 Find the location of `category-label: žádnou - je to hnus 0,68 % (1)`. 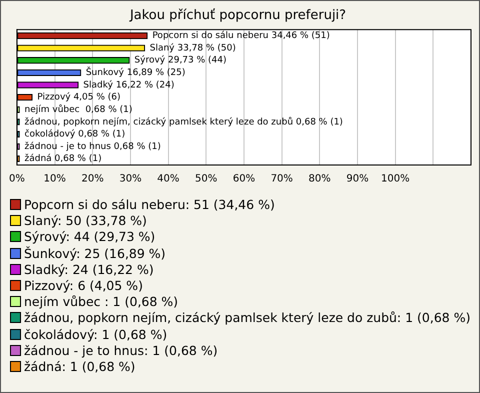

category-label: žádnou - je to hnus 0,68 % (1) is located at coordinates (92, 147).